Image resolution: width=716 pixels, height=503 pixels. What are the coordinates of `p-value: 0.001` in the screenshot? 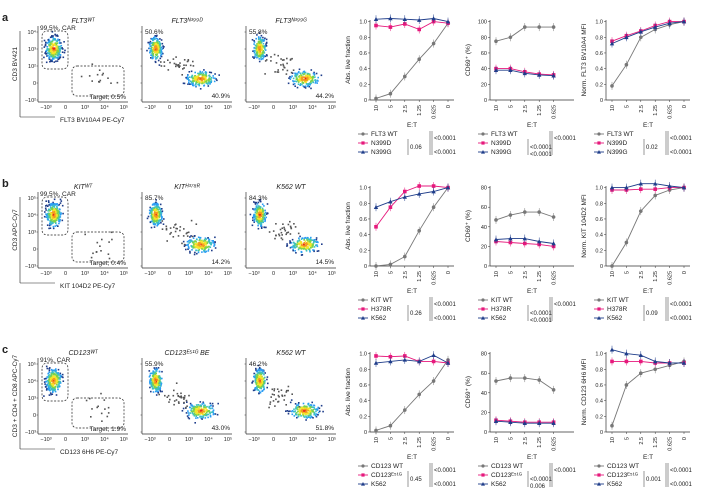 It's located at (654, 480).